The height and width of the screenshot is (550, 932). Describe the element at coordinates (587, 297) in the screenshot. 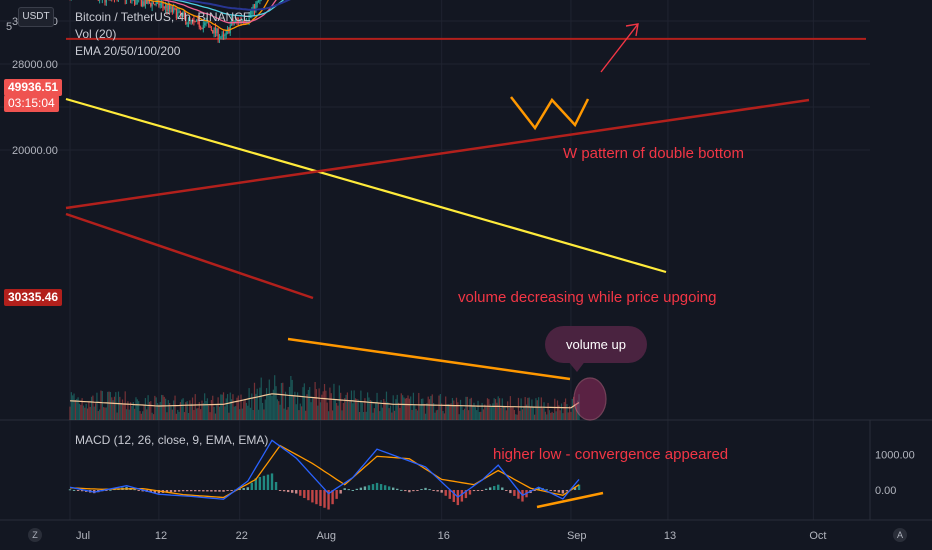

I see `volume-decreasing-annotation: volume decreasing while price upgoing` at that location.